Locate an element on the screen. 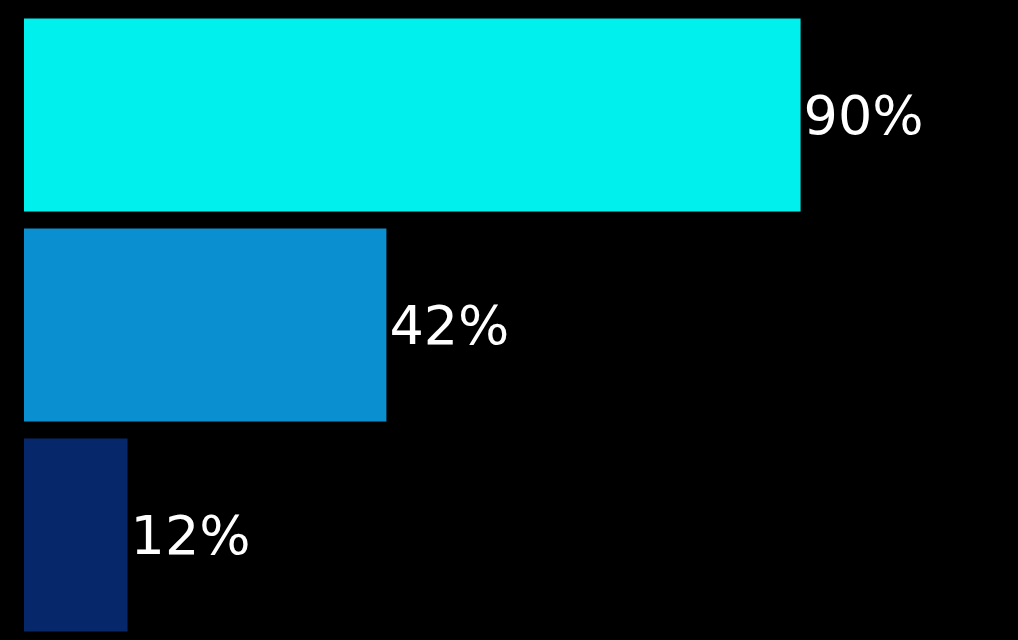 This screenshot has height=640, width=1018. data-label: 90% is located at coordinates (863, 115).